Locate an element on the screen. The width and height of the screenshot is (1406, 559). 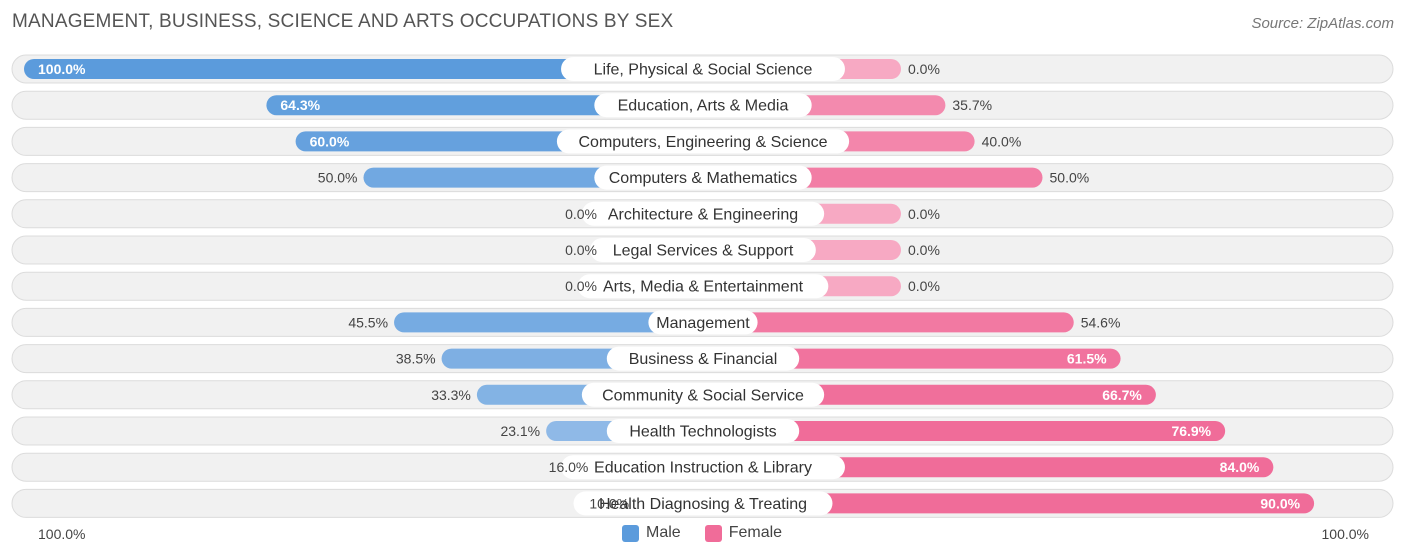
category-label: Legal Services & Support is located at coordinates (703, 251).